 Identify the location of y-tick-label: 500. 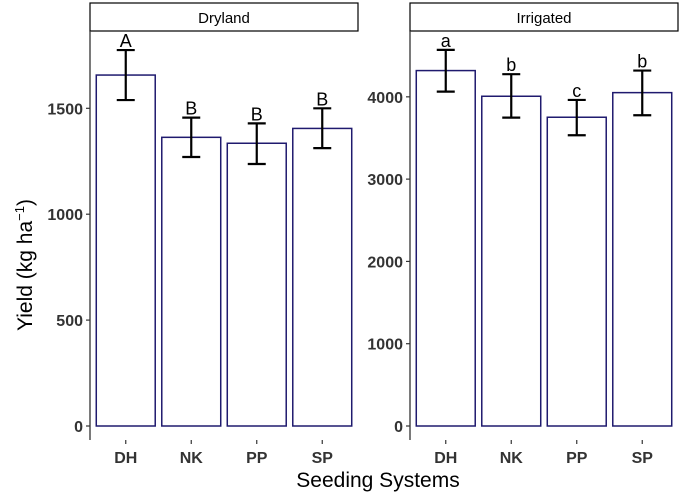
(69, 321).